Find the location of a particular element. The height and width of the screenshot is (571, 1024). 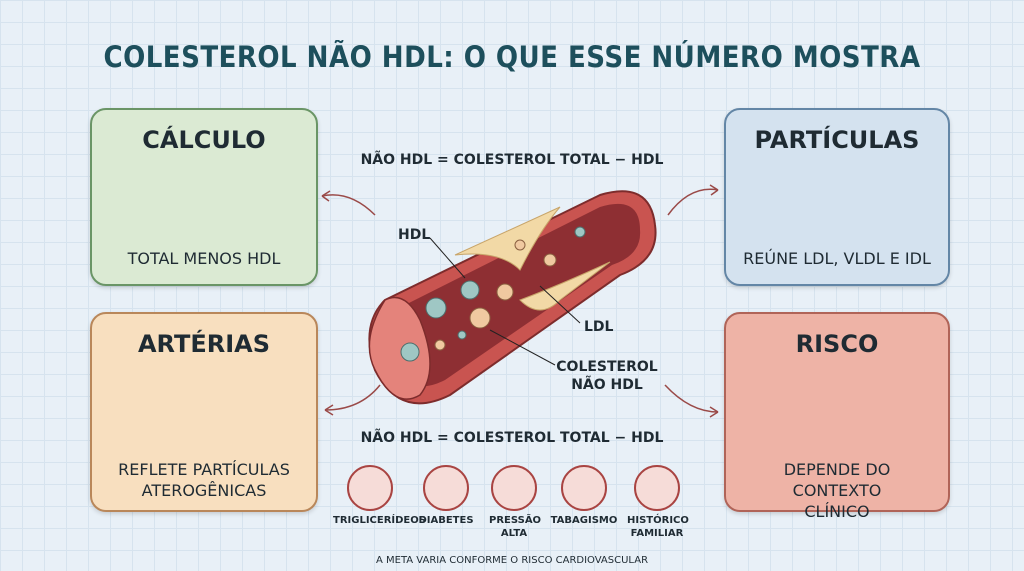

card-text: TOTAL MENOS HDL is located at coordinates (204, 258).